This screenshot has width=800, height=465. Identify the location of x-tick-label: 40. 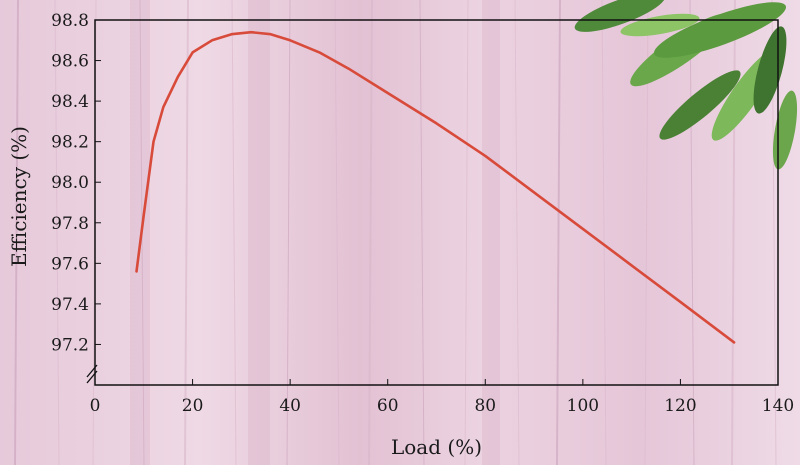
(290, 406).